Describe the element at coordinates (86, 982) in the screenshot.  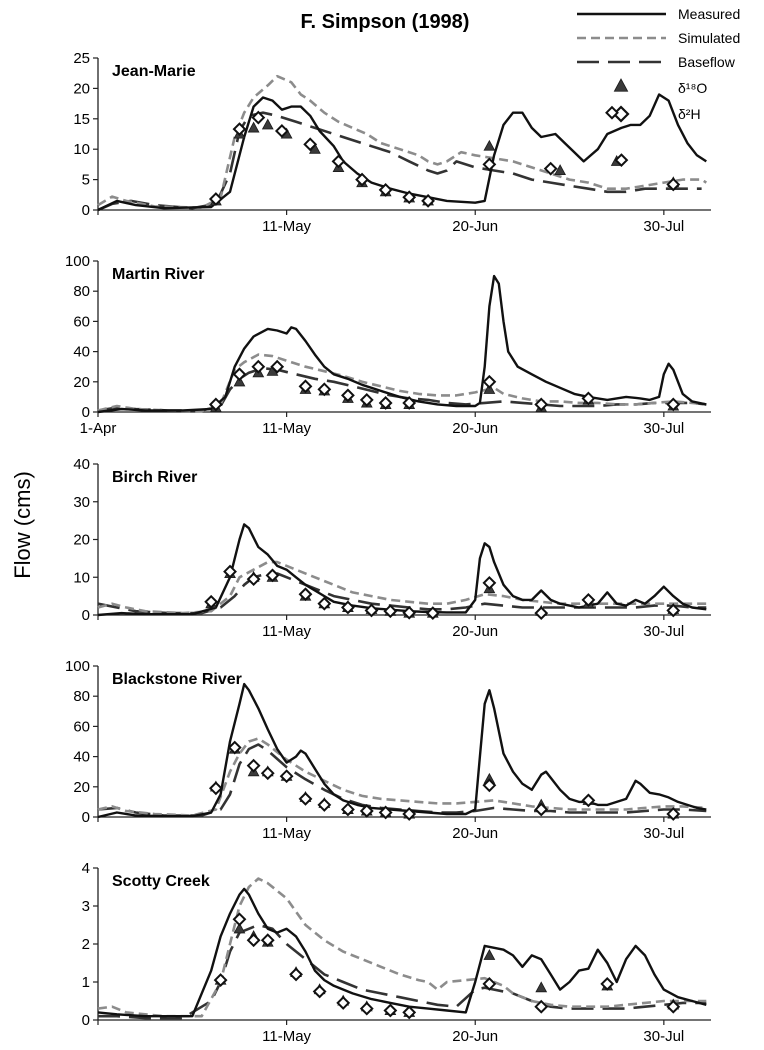
I see `y-tick-label: 1` at that location.